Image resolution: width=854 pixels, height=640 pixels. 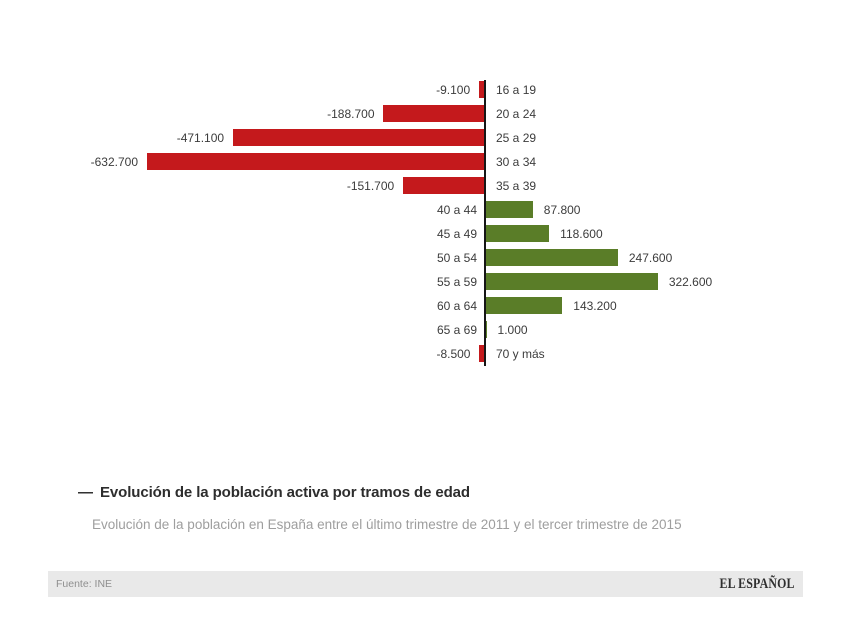 What do you see at coordinates (456, 330) in the screenshot?
I see `age-label: 65 a 69` at bounding box center [456, 330].